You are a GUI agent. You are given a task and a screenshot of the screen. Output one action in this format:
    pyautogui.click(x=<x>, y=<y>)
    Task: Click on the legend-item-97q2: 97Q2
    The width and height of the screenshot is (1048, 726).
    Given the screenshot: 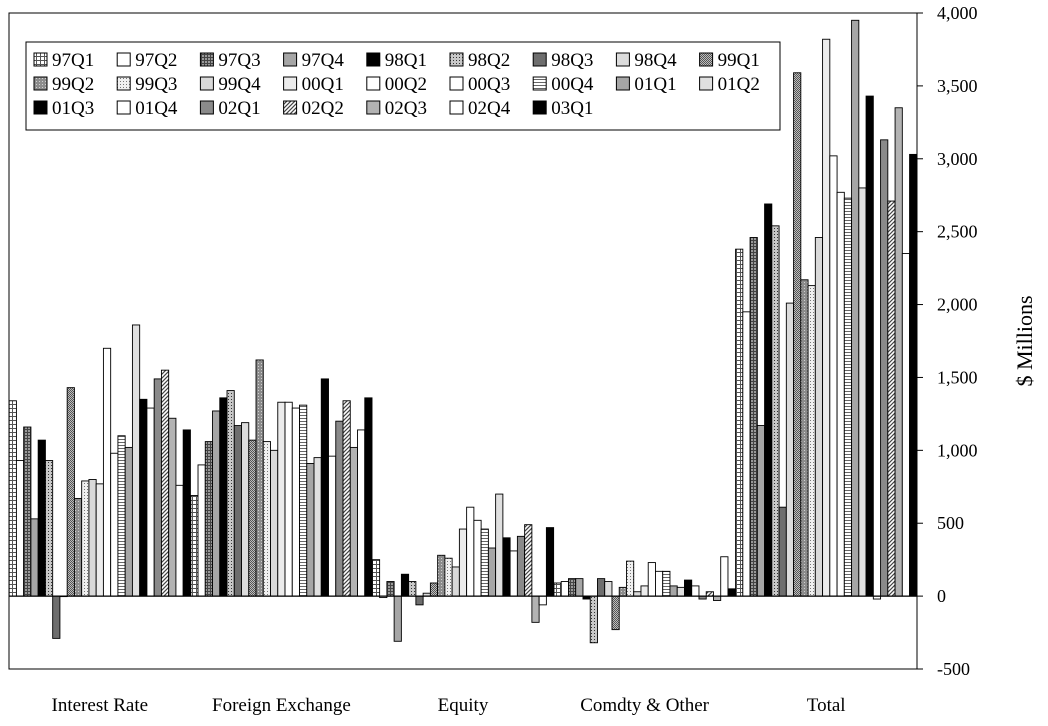 What is the action you would take?
    pyautogui.click(x=146, y=60)
    